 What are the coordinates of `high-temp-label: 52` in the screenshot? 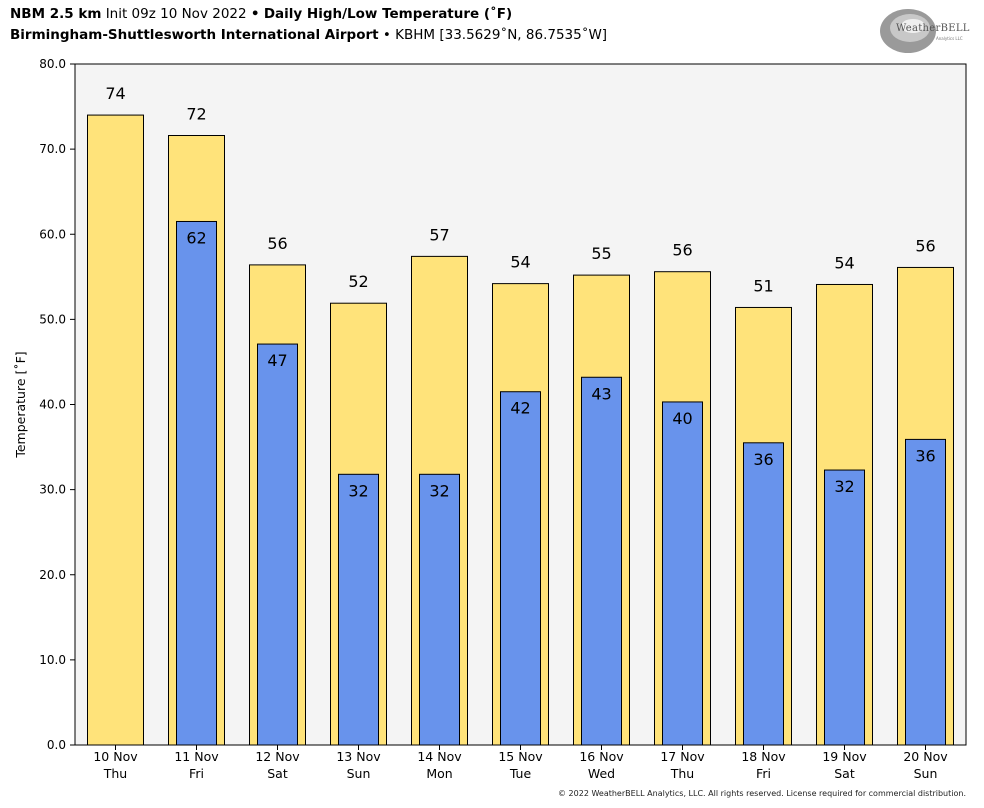 It's located at (358, 281).